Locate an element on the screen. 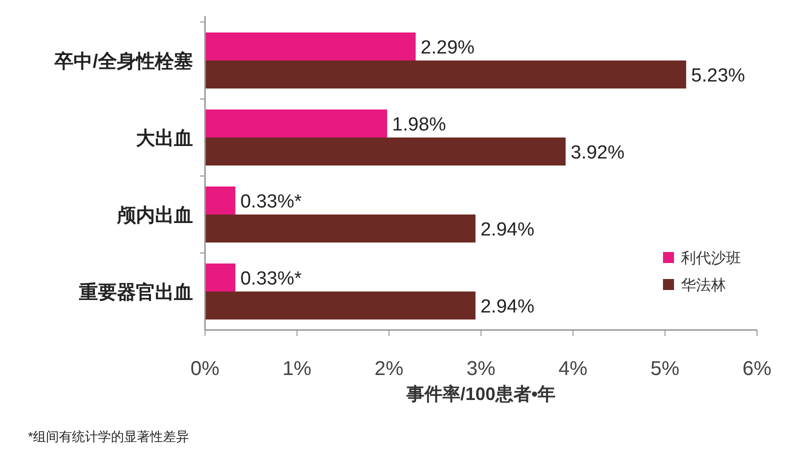 The width and height of the screenshot is (807, 450). x-tick-label: 5% is located at coordinates (665, 369).